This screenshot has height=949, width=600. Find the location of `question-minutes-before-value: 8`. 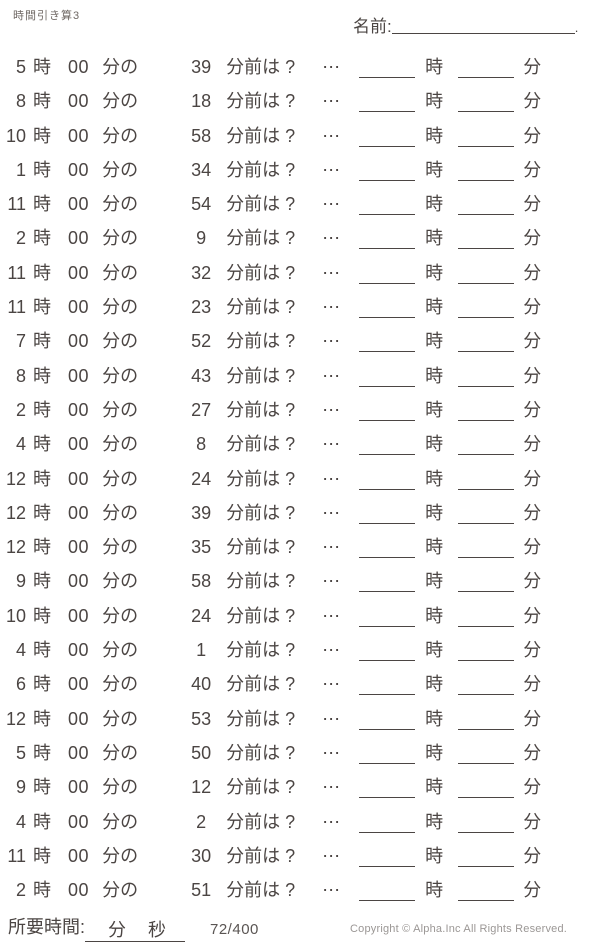

question-minutes-before-value: 8 is located at coordinates (201, 444).